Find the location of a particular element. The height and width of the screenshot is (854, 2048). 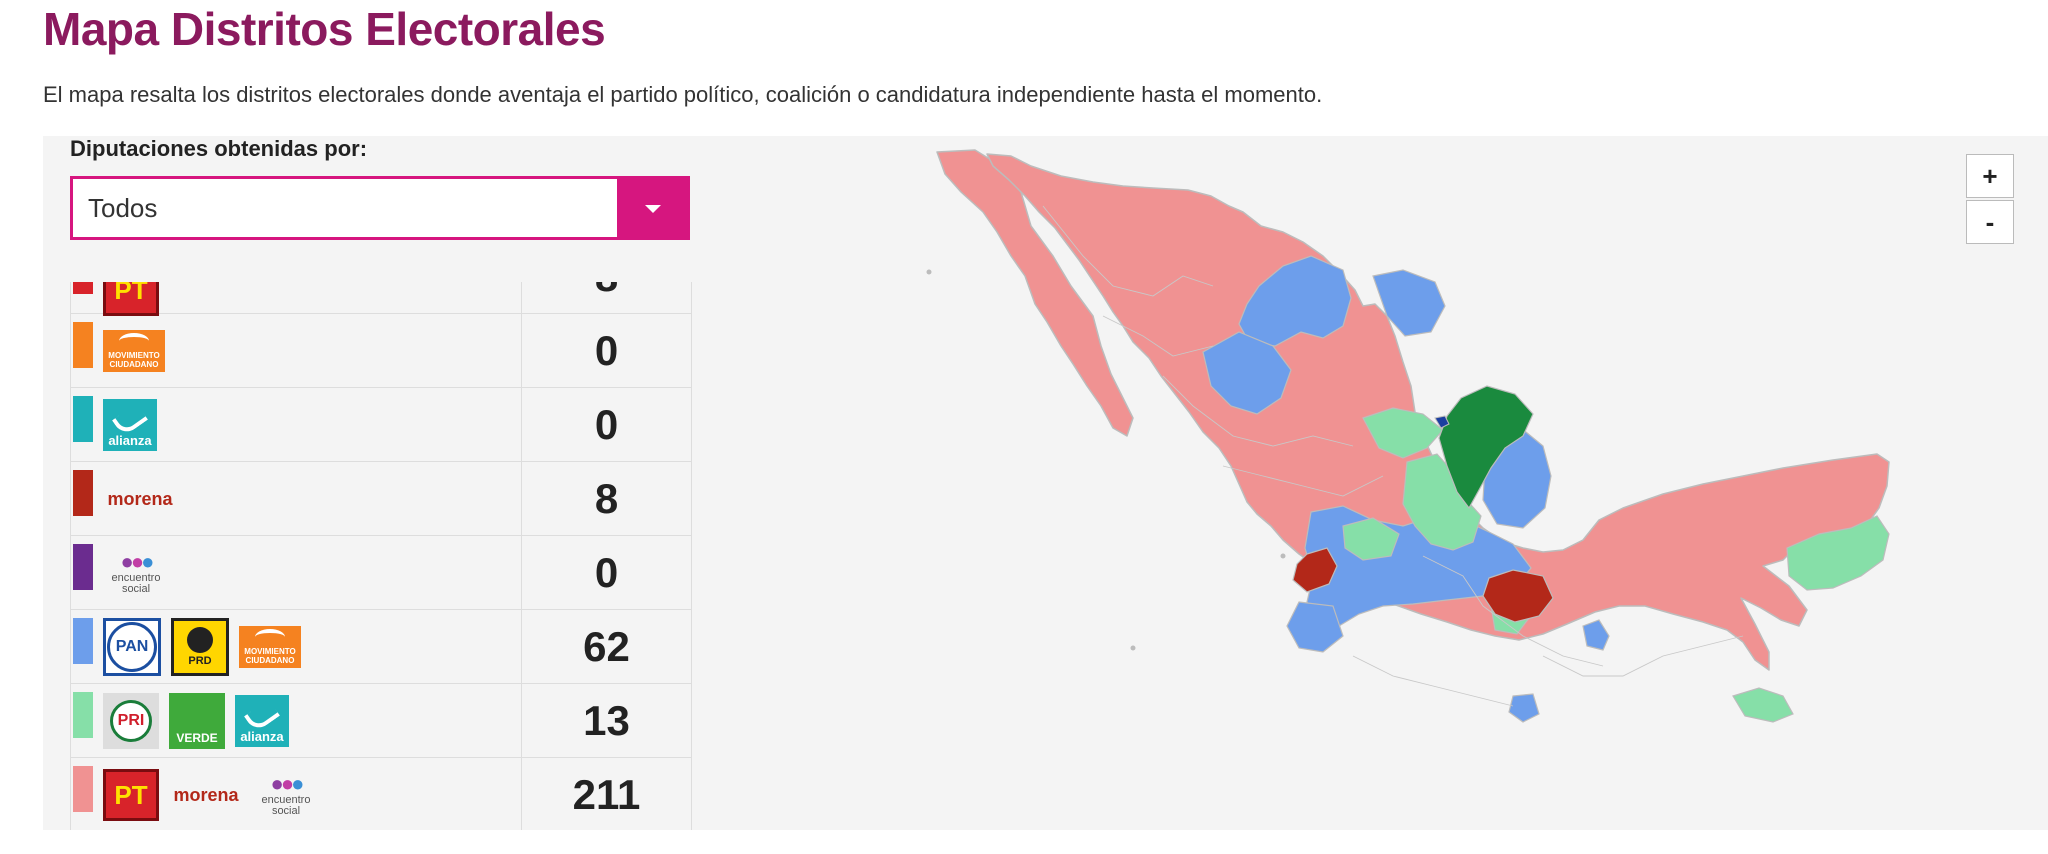

seat-count: 13 is located at coordinates (606, 721).